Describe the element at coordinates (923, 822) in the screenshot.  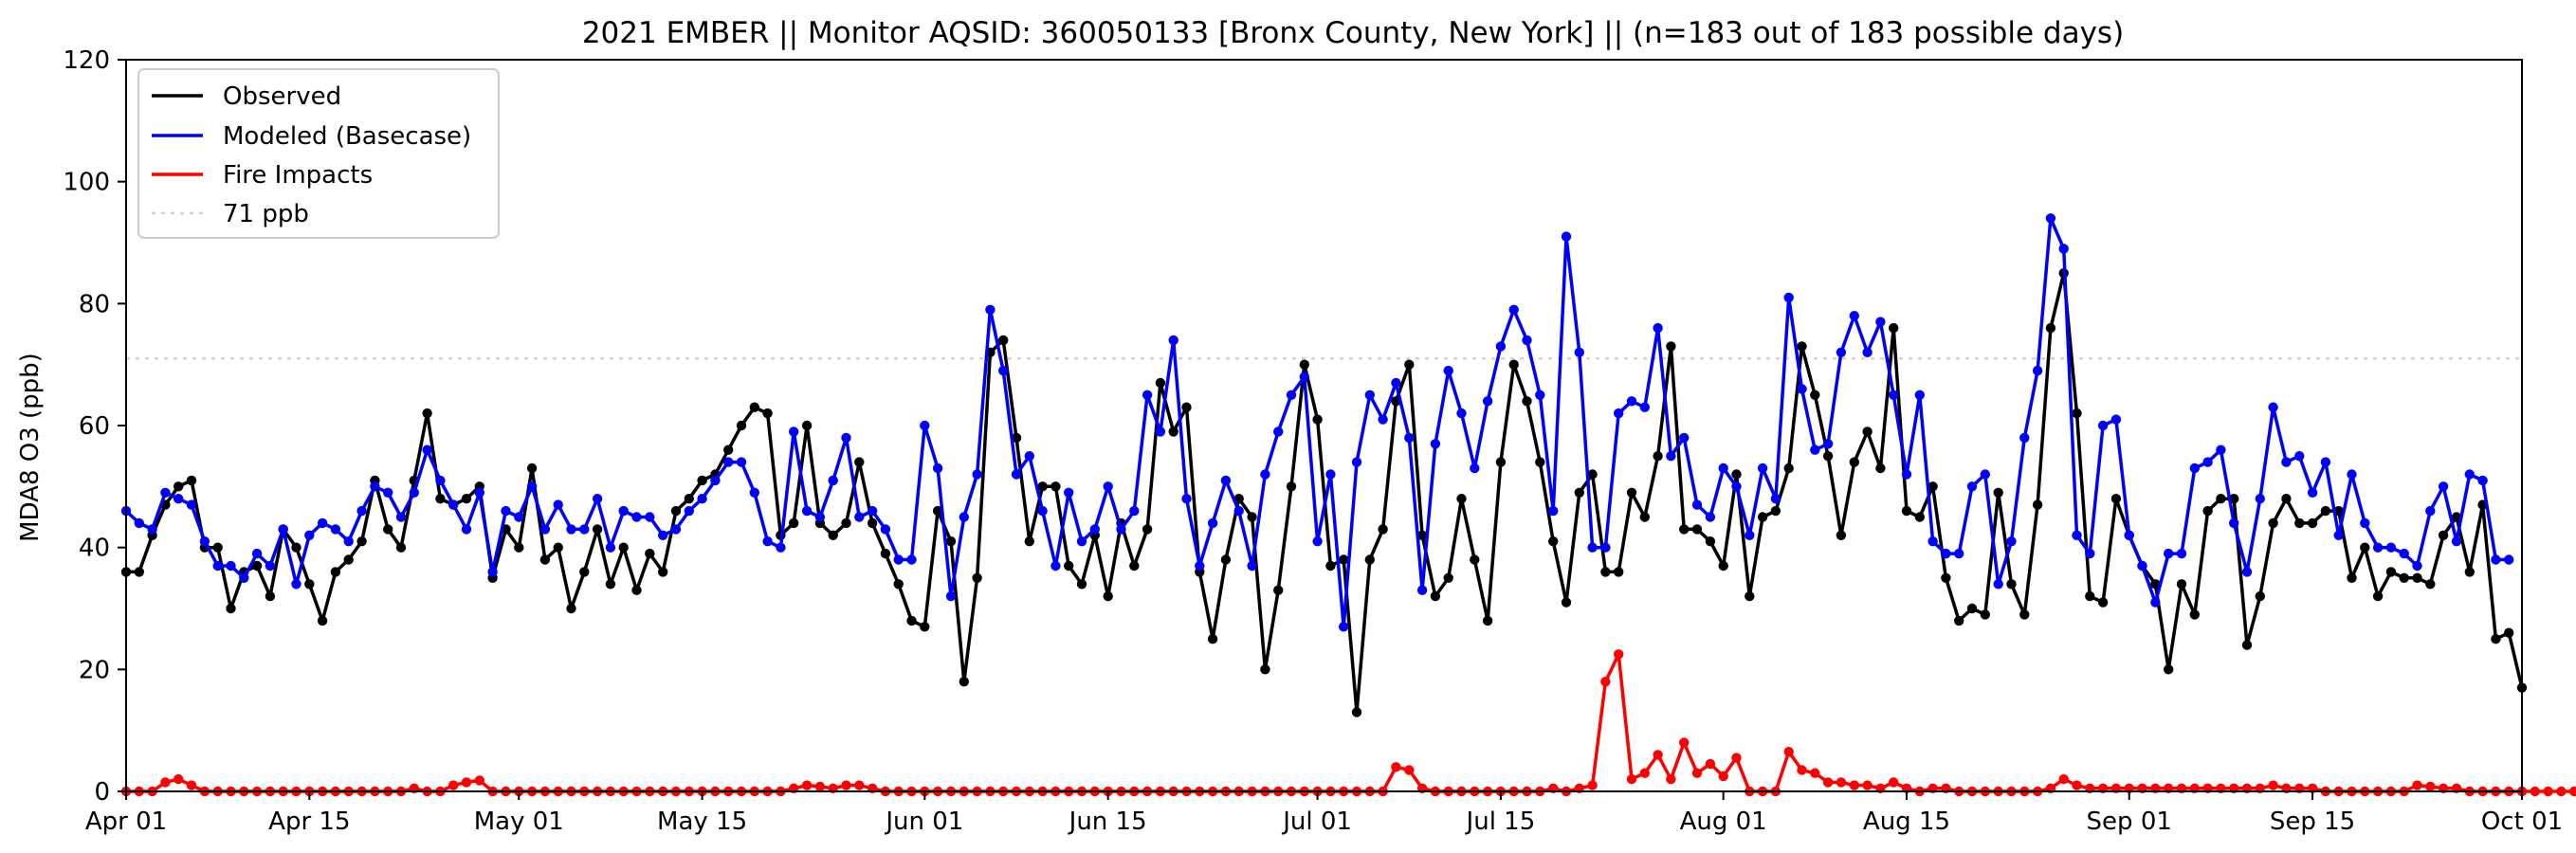
I see `x-tick-label: Jun 01` at that location.